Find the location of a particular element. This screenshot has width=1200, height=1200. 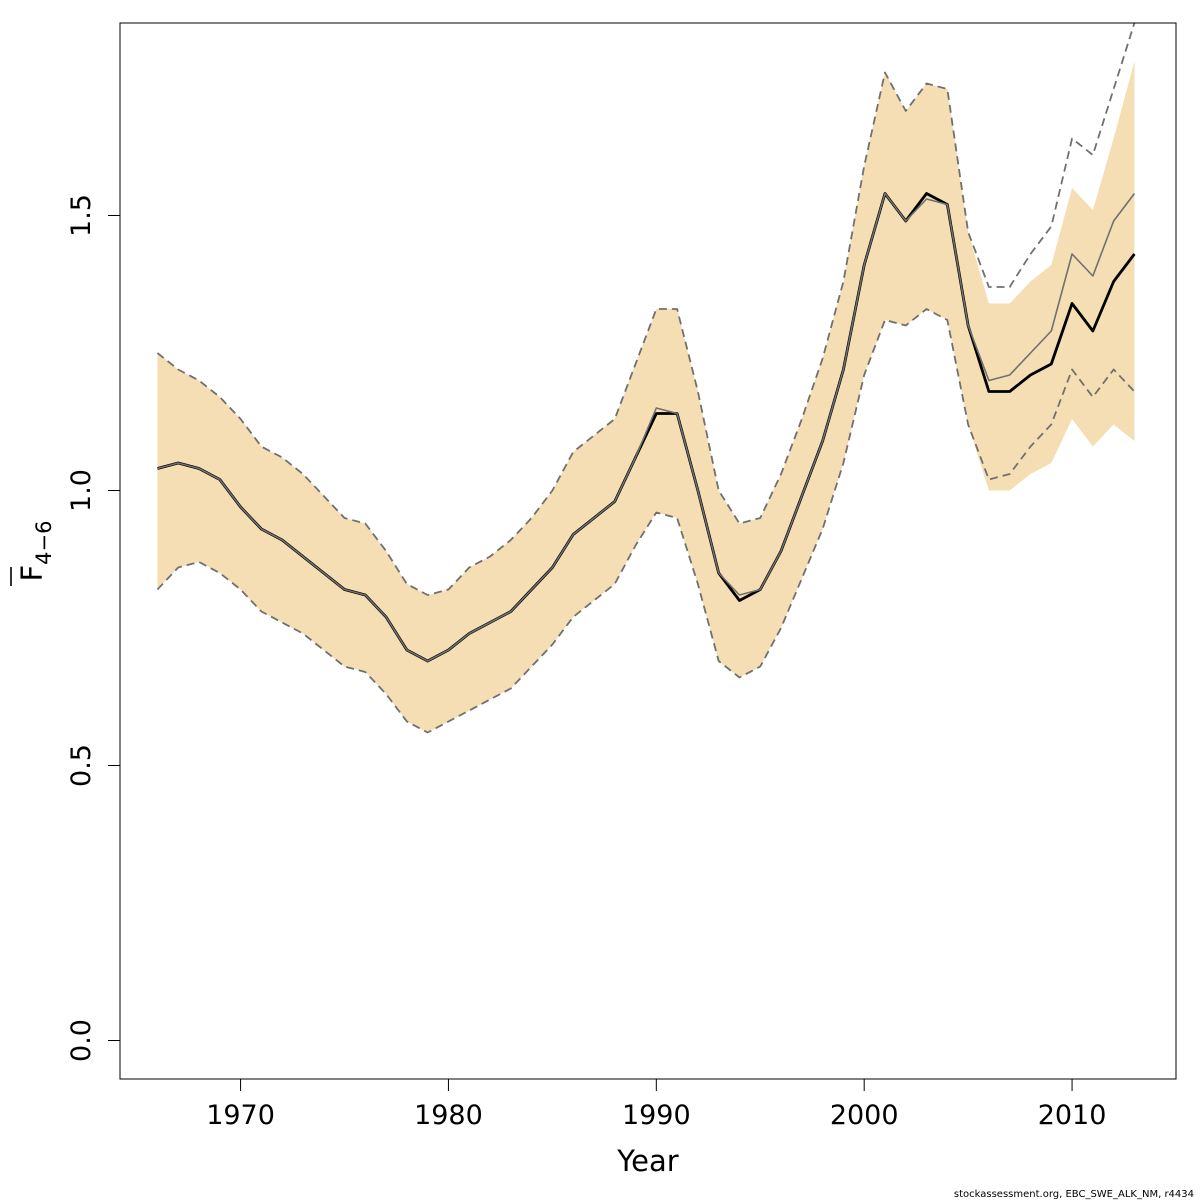

x-axis-title: Year is located at coordinates (647, 1161).